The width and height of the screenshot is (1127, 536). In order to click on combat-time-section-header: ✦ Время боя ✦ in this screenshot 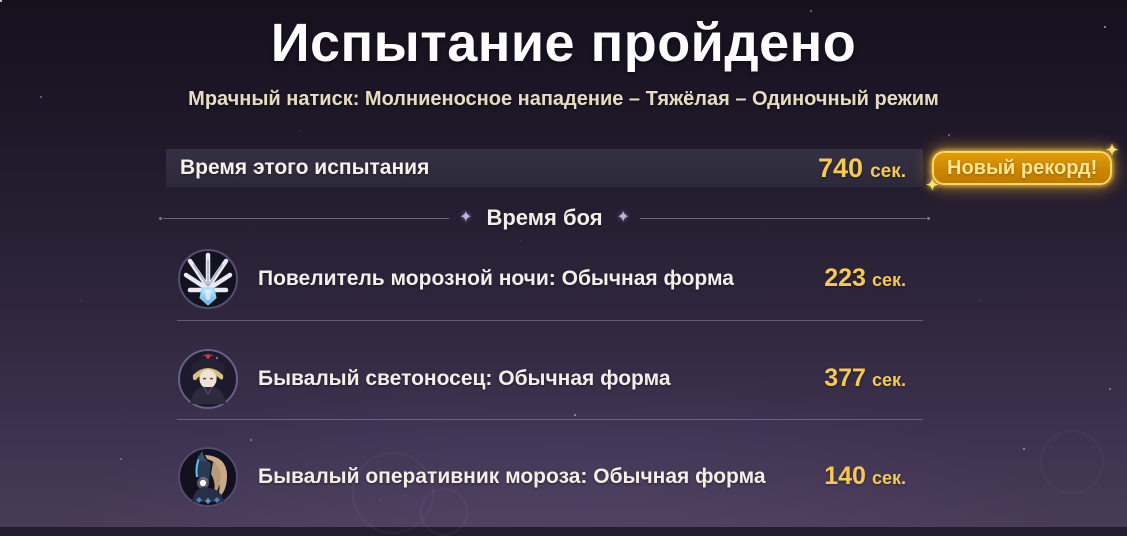, I will do `click(544, 218)`.